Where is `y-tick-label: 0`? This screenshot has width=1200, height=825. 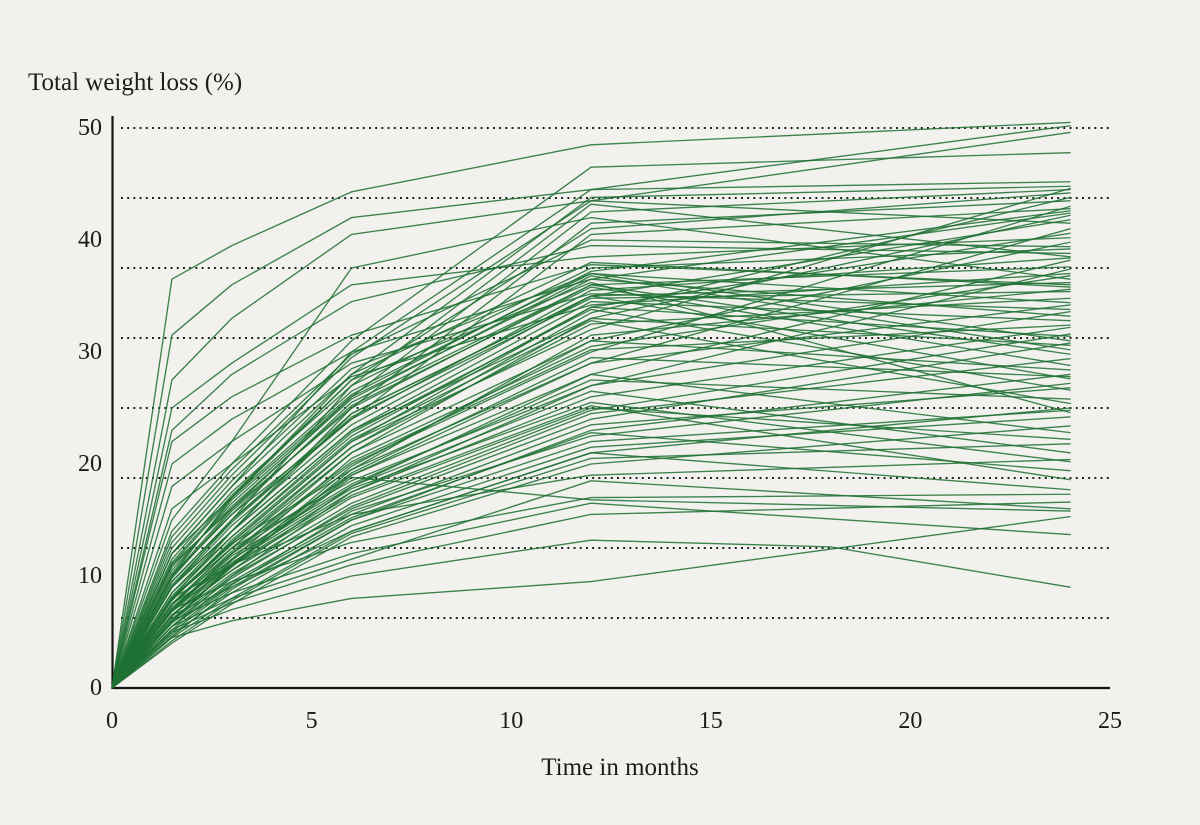
y-tick-label: 0 is located at coordinates (96, 688).